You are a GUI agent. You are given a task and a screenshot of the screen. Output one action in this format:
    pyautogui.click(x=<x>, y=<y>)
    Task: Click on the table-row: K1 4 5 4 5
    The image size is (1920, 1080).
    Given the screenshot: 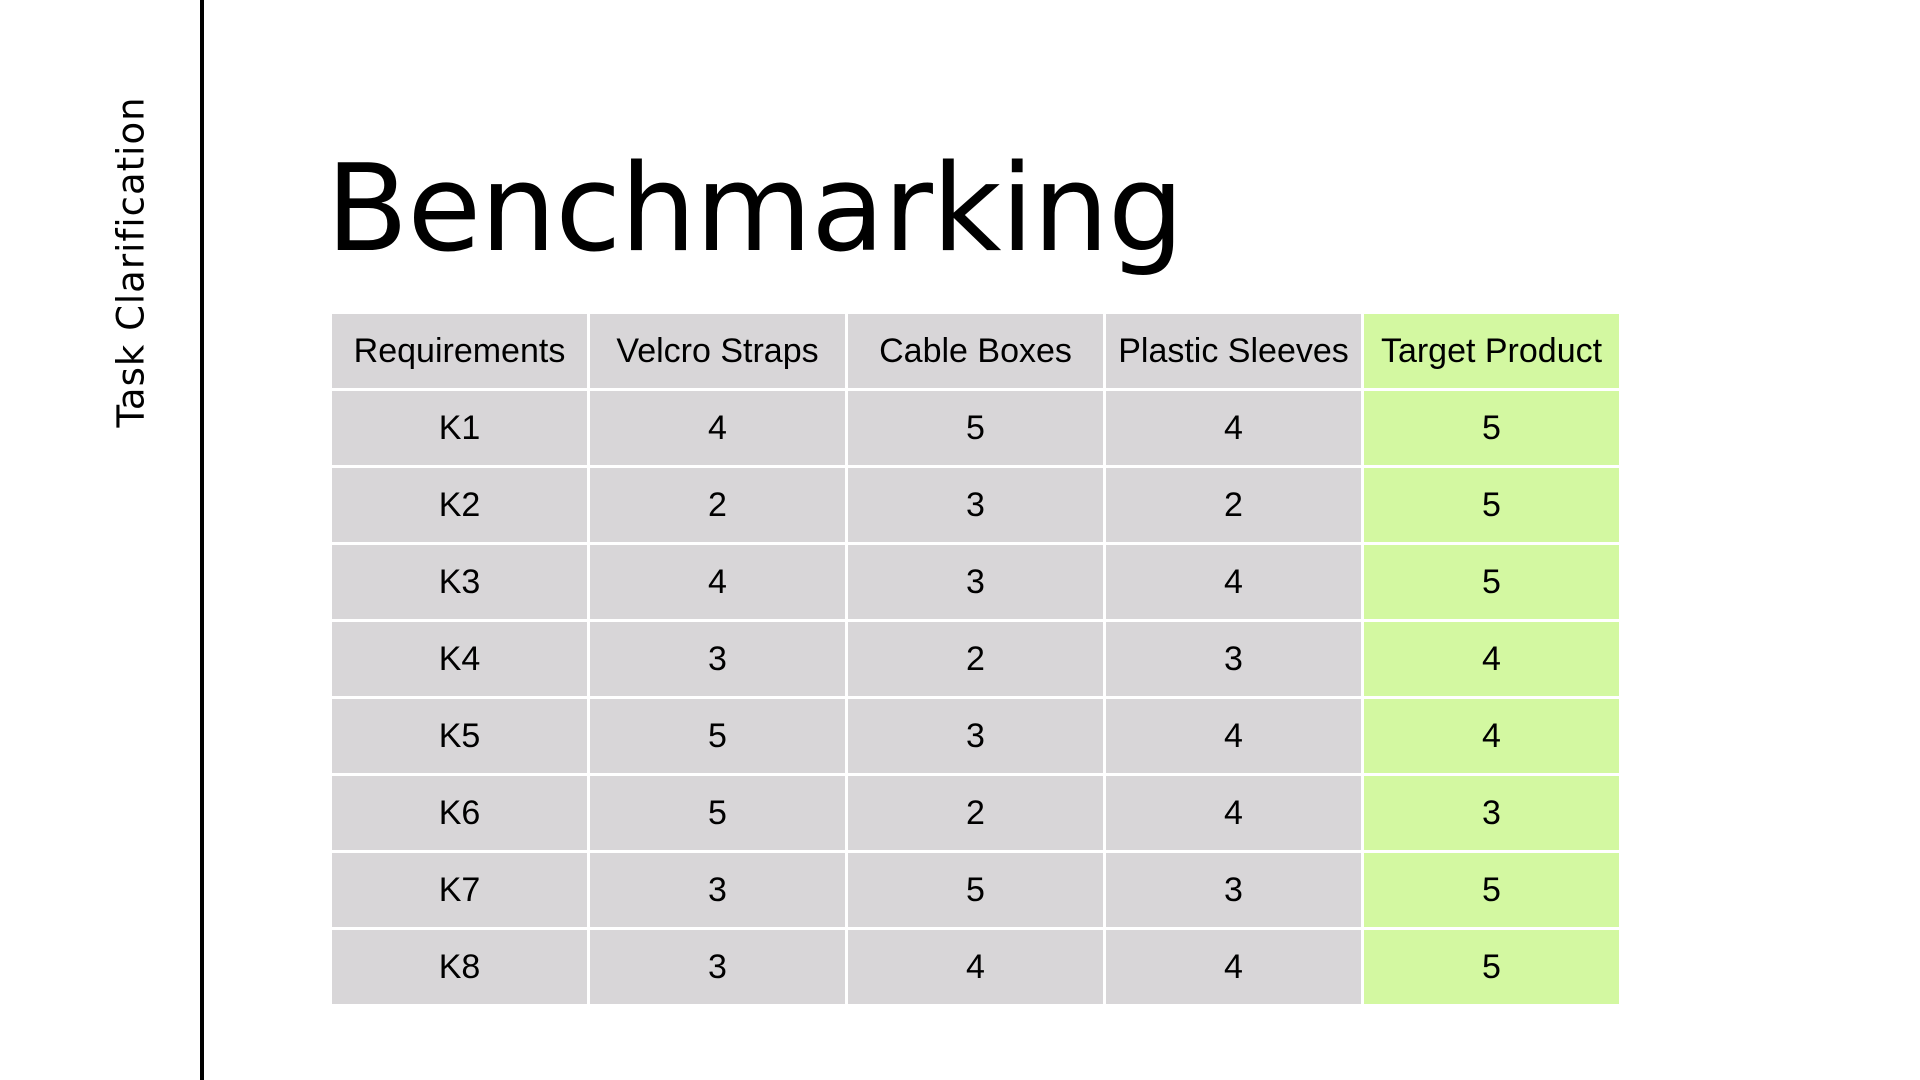 What is the action you would take?
    pyautogui.click(x=975, y=428)
    